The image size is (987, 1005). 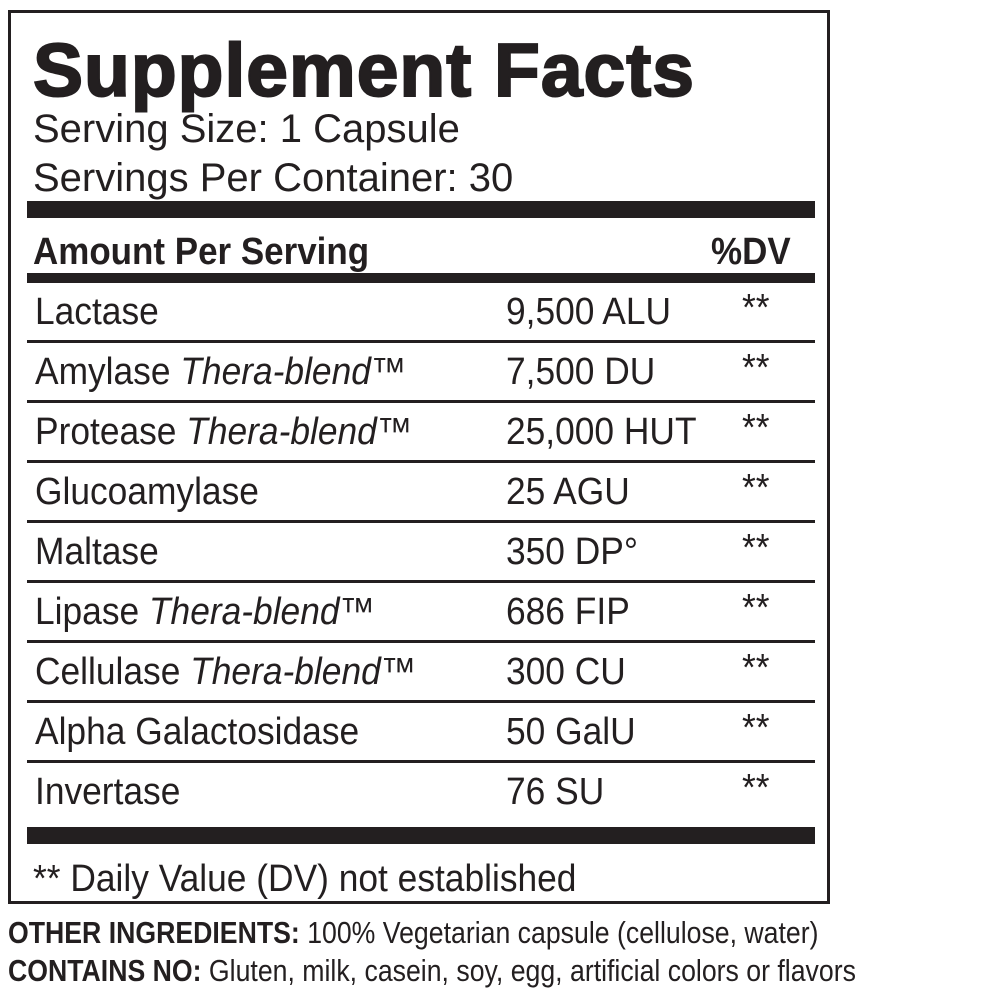 I want to click on contains-no-label: CONTAINS NO:, so click(x=105, y=970).